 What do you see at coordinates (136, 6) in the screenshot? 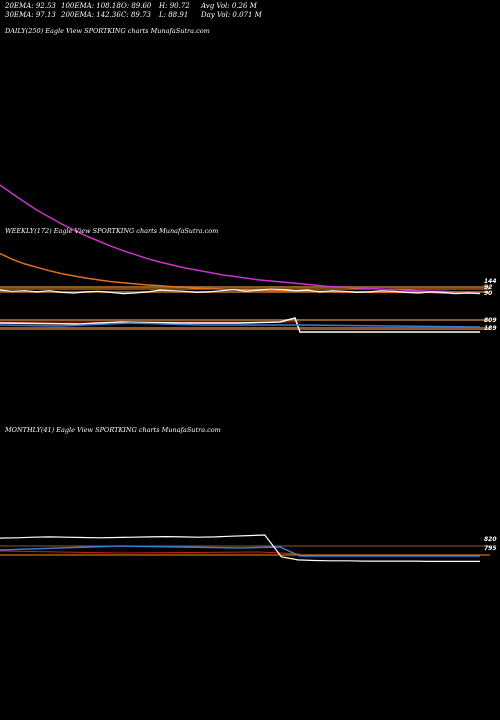
I see `open-label: O: 89.60` at bounding box center [136, 6].